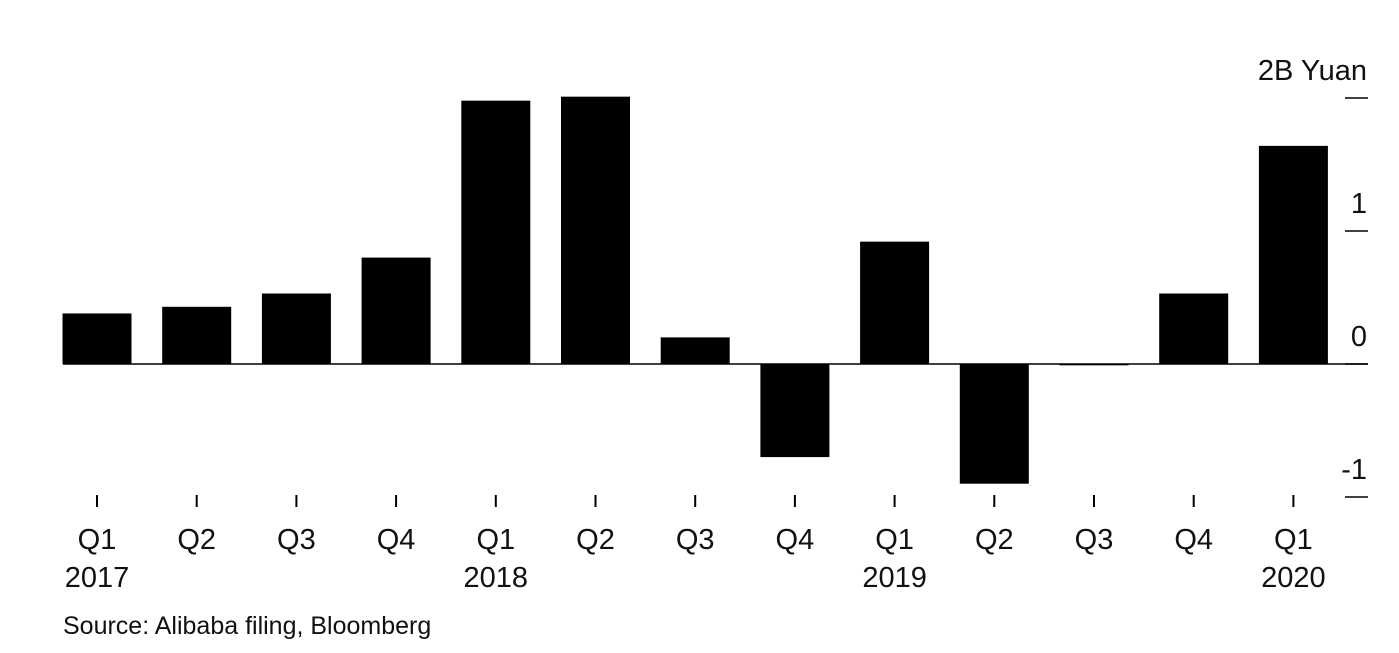 This screenshot has height=653, width=1399. I want to click on x-tick-label-10: Q3, so click(1094, 540).